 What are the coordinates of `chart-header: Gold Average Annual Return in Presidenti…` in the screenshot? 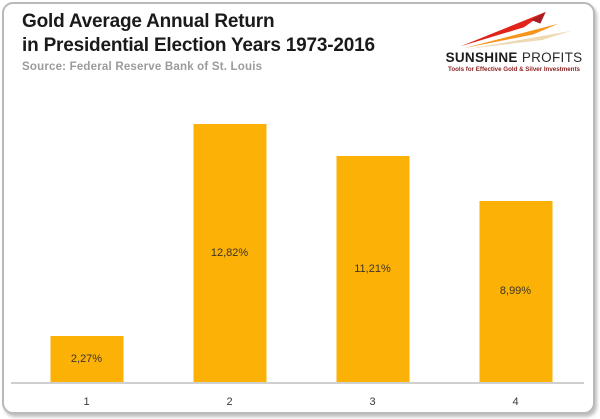 It's located at (198, 41).